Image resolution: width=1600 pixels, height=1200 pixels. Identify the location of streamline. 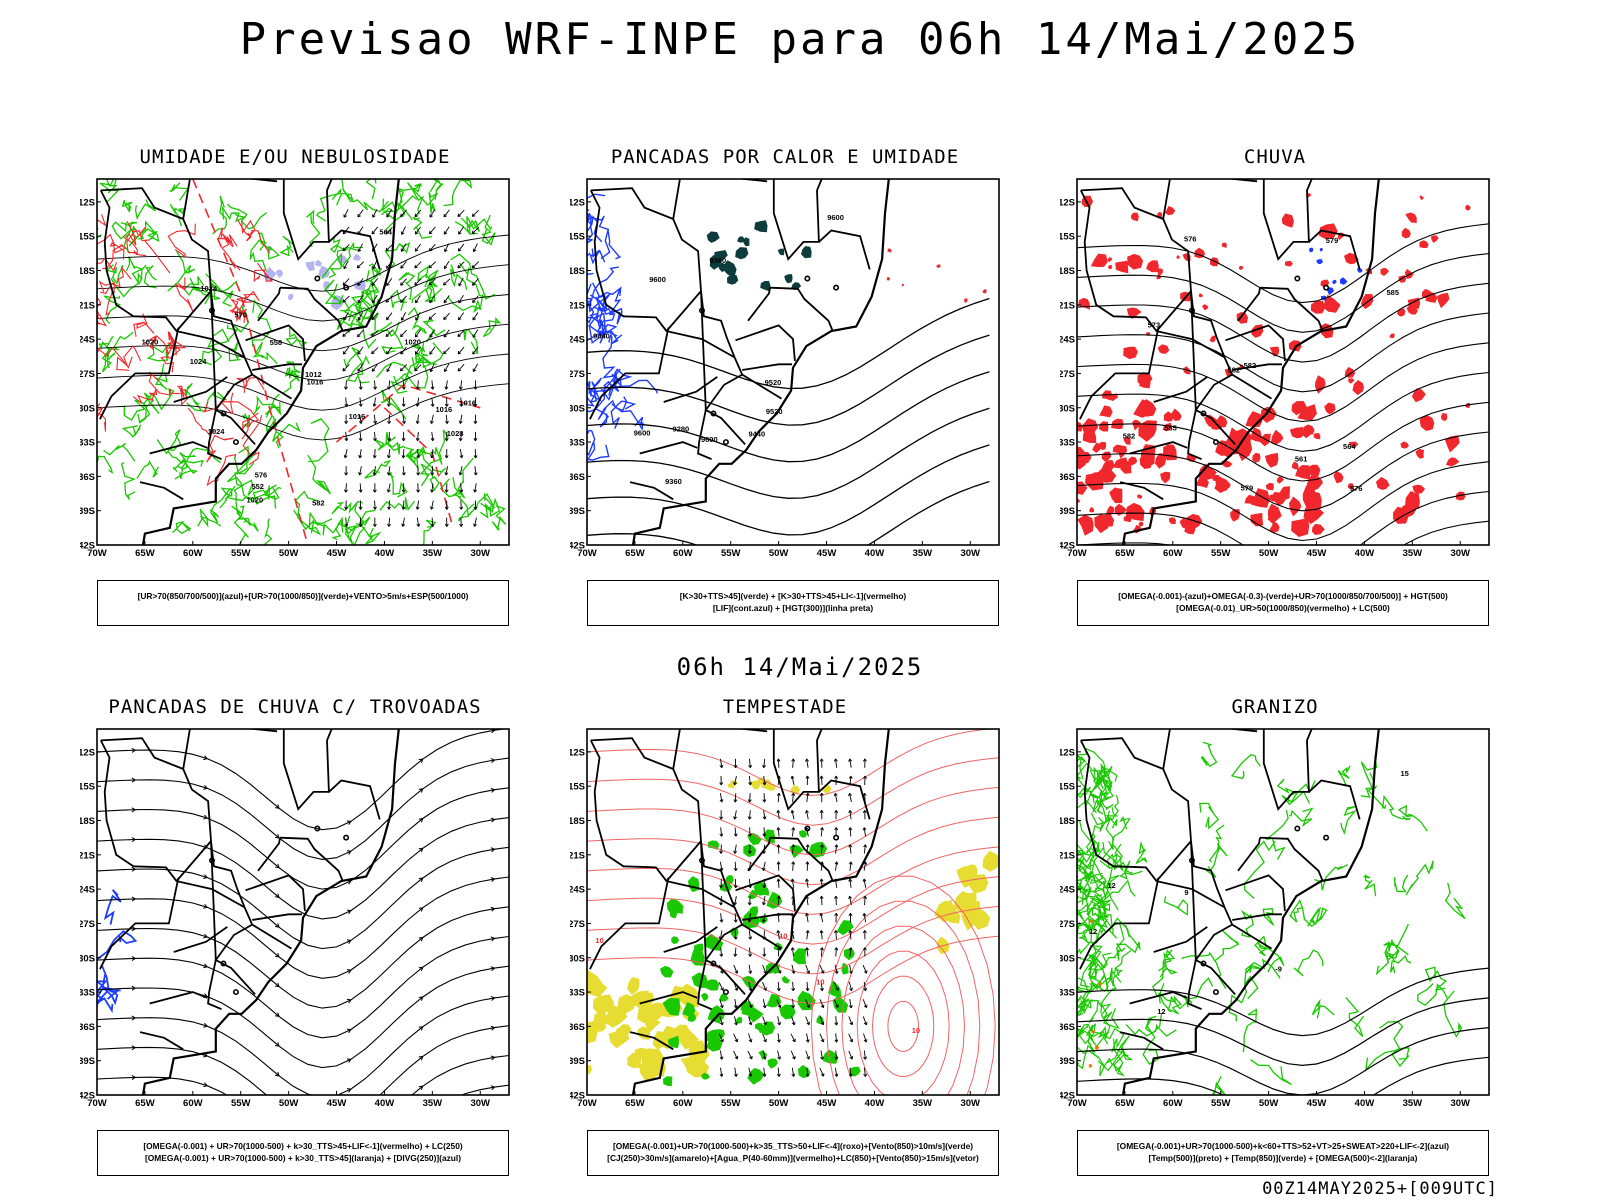
(303, 1060).